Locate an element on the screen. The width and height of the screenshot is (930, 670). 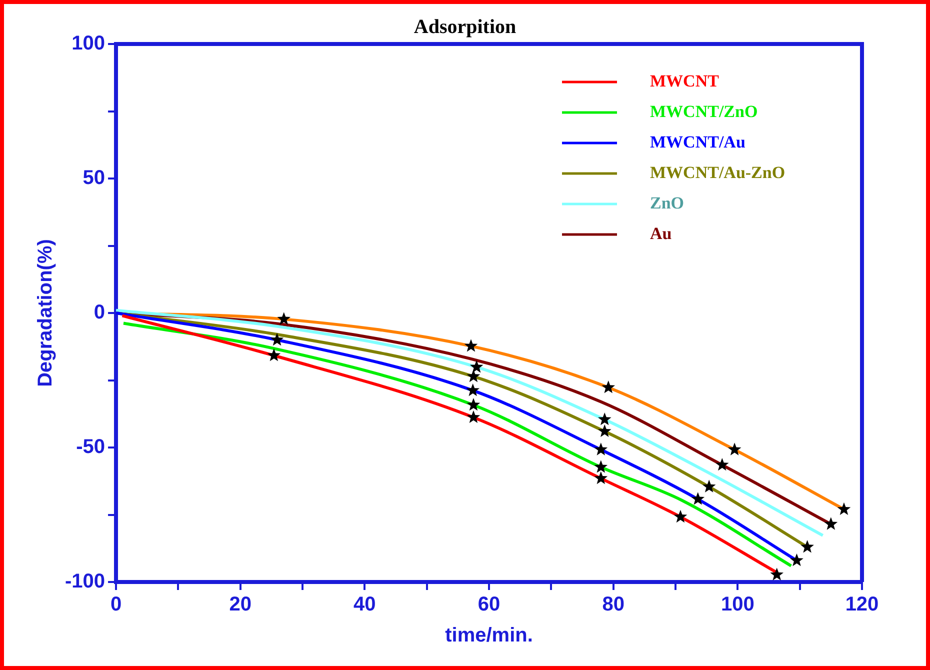
chart-title: Adsorpition is located at coordinates (465, 27).